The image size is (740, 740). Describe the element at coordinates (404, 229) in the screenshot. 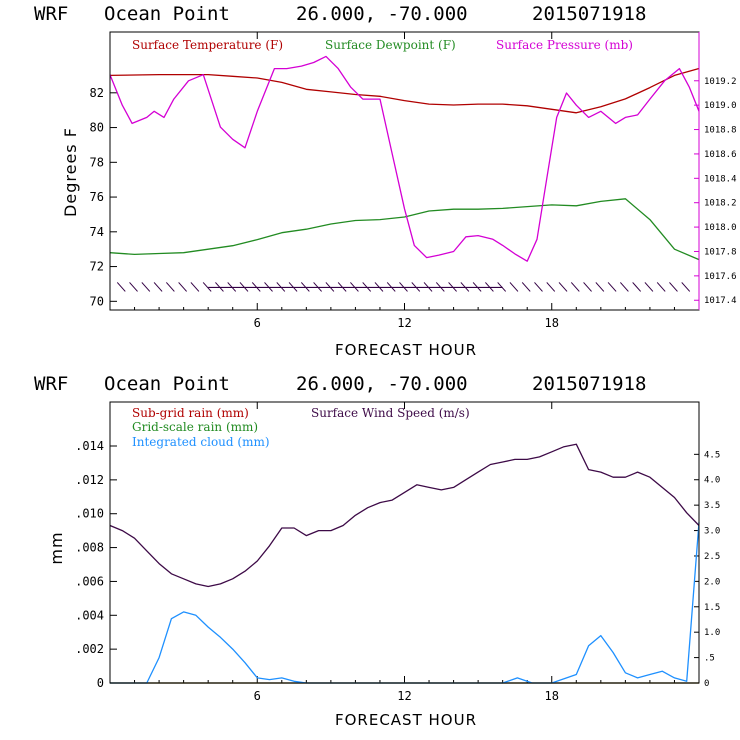

I see `series-line-surface-dewpoint-f` at that location.